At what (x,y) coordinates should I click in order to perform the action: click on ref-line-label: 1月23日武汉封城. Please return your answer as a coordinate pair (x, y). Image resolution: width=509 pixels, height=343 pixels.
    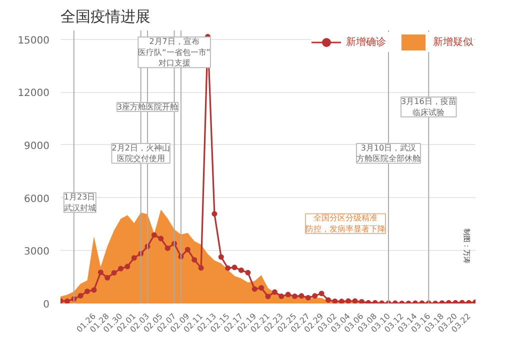
    Looking at the image, I should click on (80, 202).